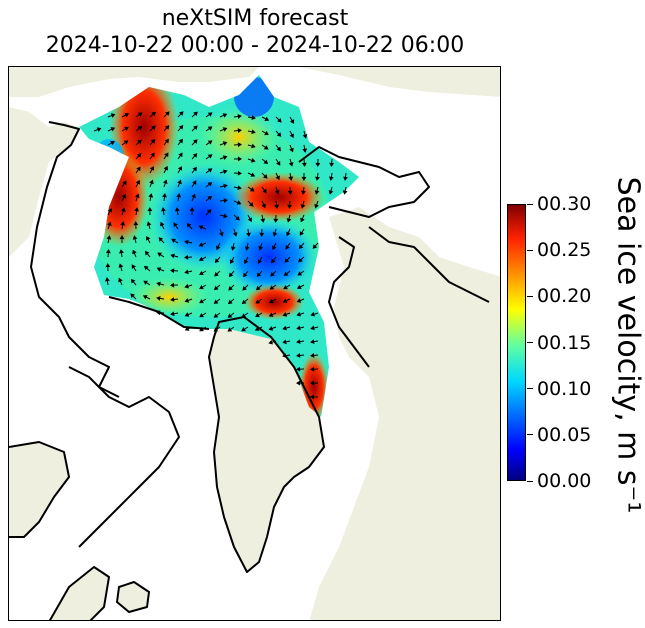  Describe the element at coordinates (564, 296) in the screenshot. I see `colorbar-tick-label: 00.20` at that location.